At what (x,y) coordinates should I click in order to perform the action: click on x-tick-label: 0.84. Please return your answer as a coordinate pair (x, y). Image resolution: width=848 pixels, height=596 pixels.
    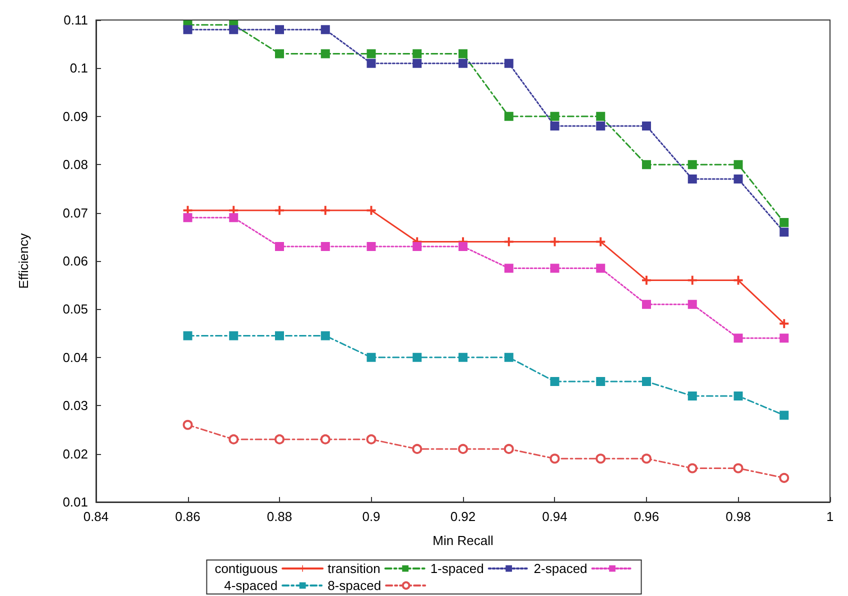
    Looking at the image, I should click on (96, 516).